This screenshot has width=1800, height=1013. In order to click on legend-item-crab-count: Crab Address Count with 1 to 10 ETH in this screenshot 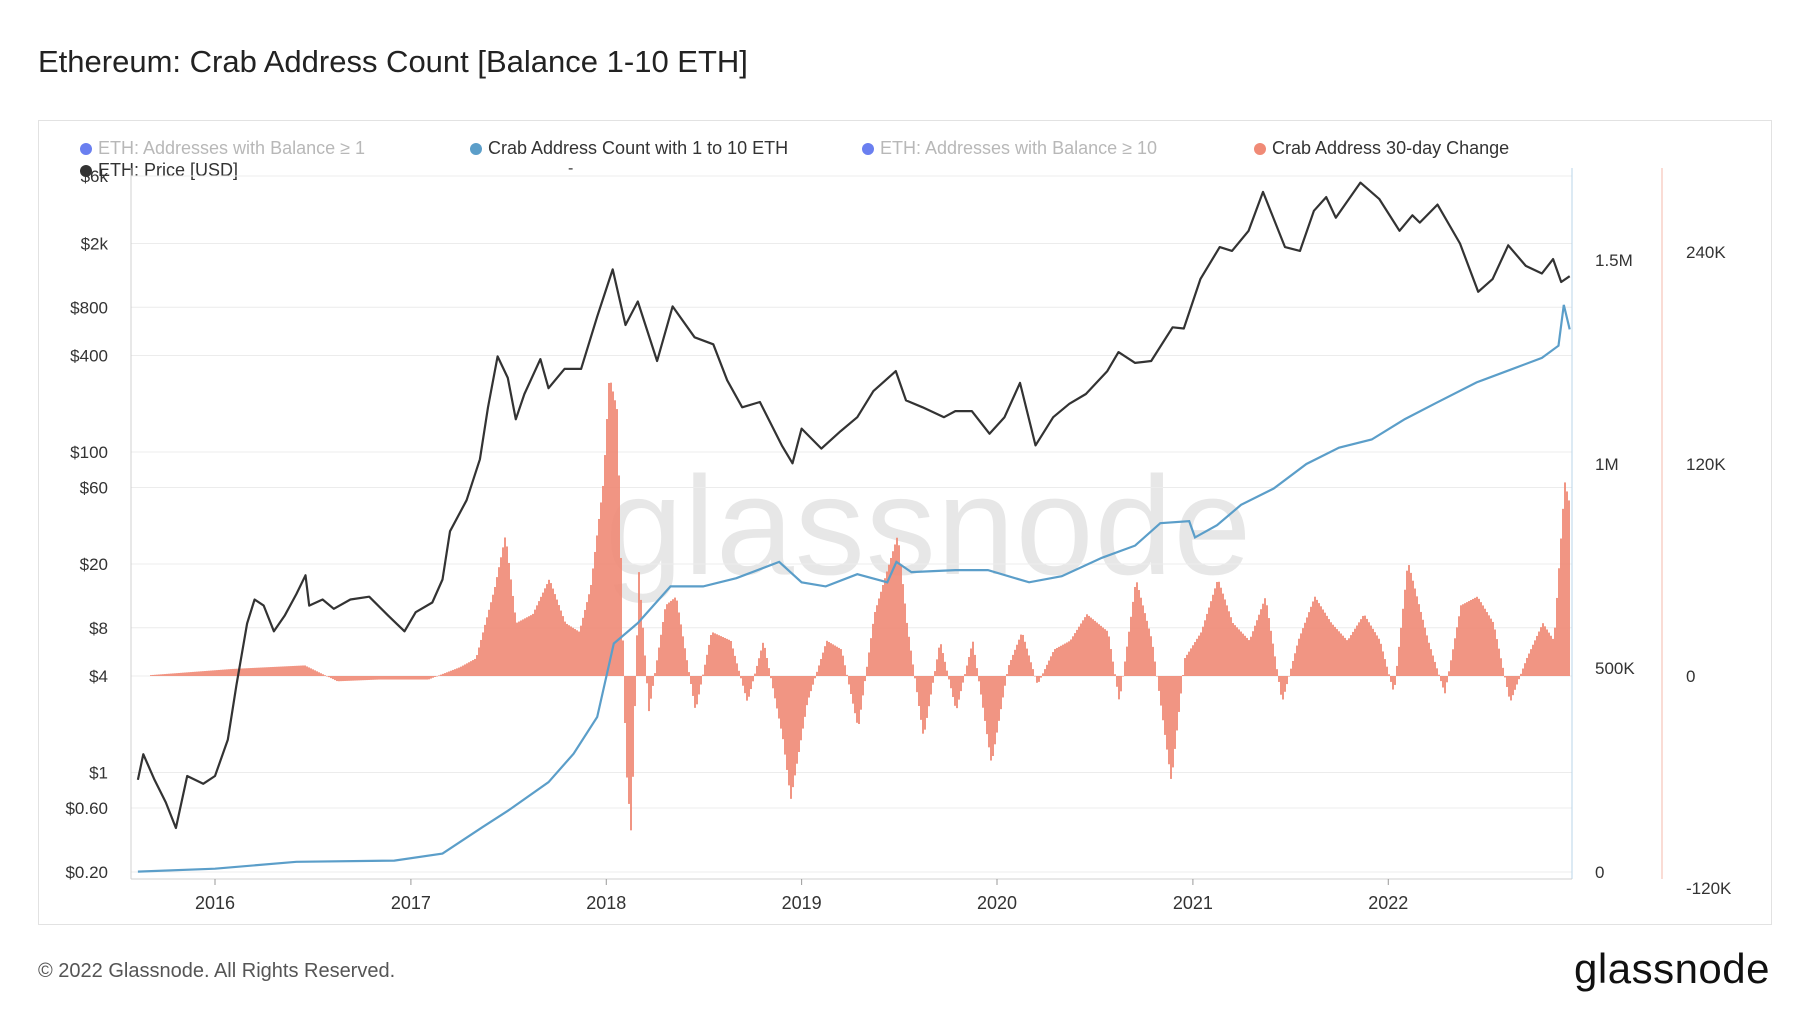, I will do `click(629, 148)`.